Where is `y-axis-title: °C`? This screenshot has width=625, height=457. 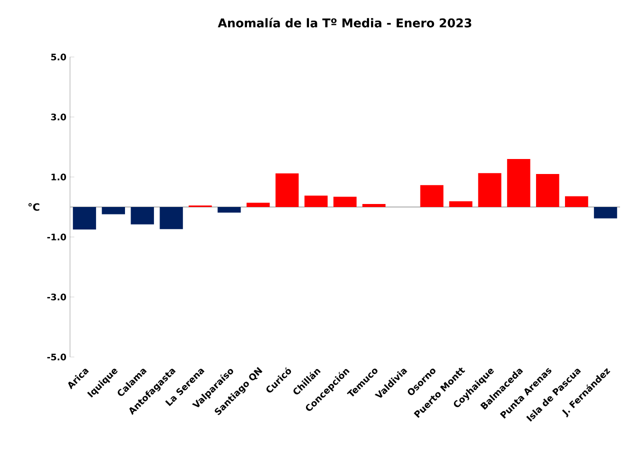
y-axis-title: °C is located at coordinates (34, 207).